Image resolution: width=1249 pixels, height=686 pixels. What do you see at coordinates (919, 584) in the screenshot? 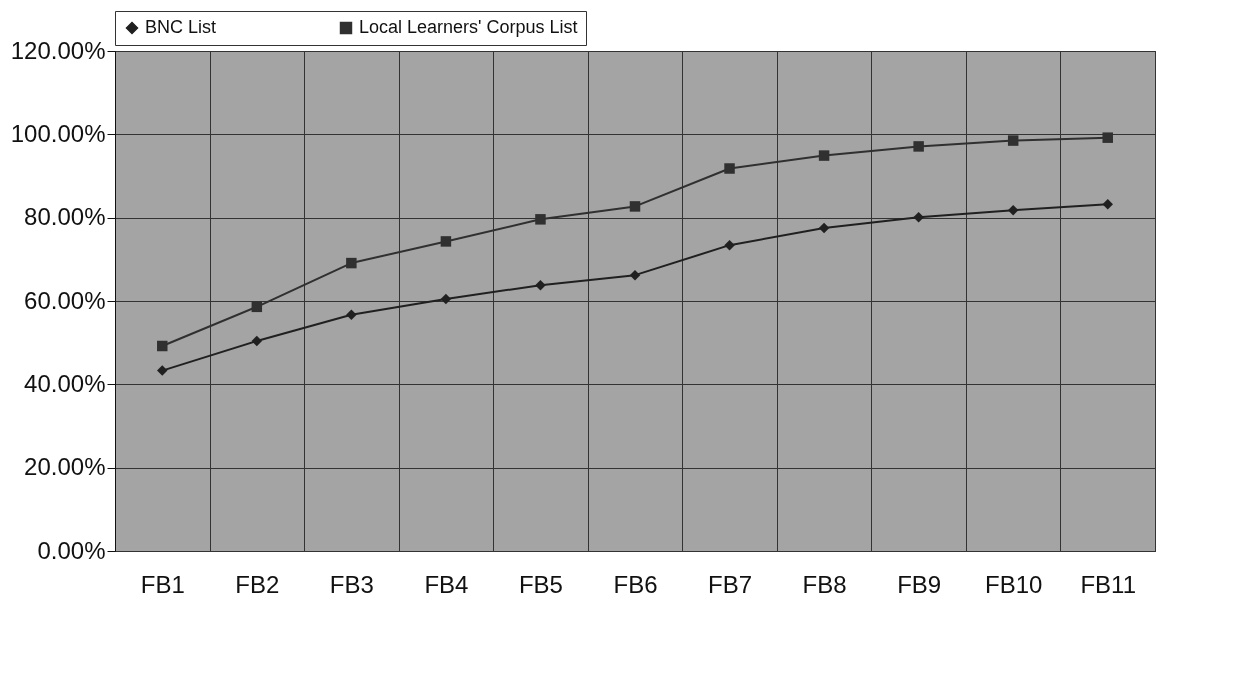
I see `x-tick-label: FB9` at bounding box center [919, 584].